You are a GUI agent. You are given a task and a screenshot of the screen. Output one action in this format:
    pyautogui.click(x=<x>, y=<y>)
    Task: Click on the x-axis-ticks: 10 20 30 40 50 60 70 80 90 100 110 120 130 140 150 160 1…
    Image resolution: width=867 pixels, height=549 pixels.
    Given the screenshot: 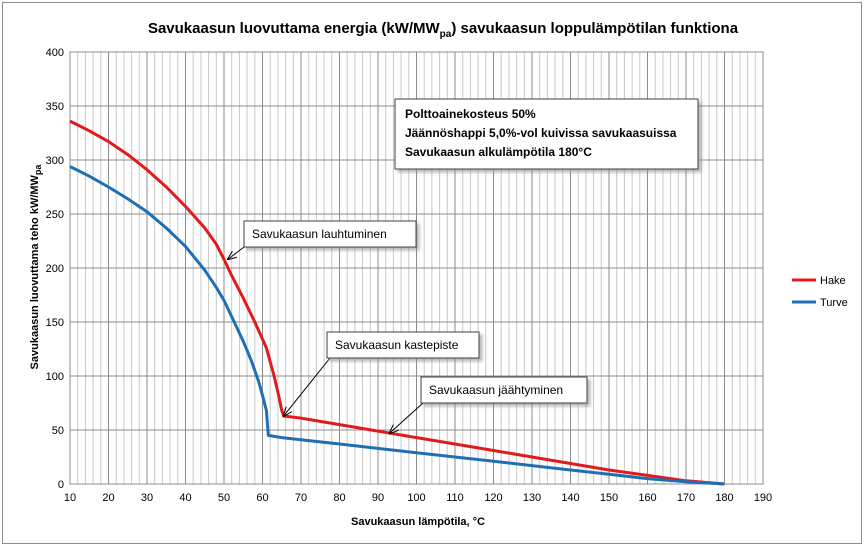 What is the action you would take?
    pyautogui.click(x=418, y=498)
    